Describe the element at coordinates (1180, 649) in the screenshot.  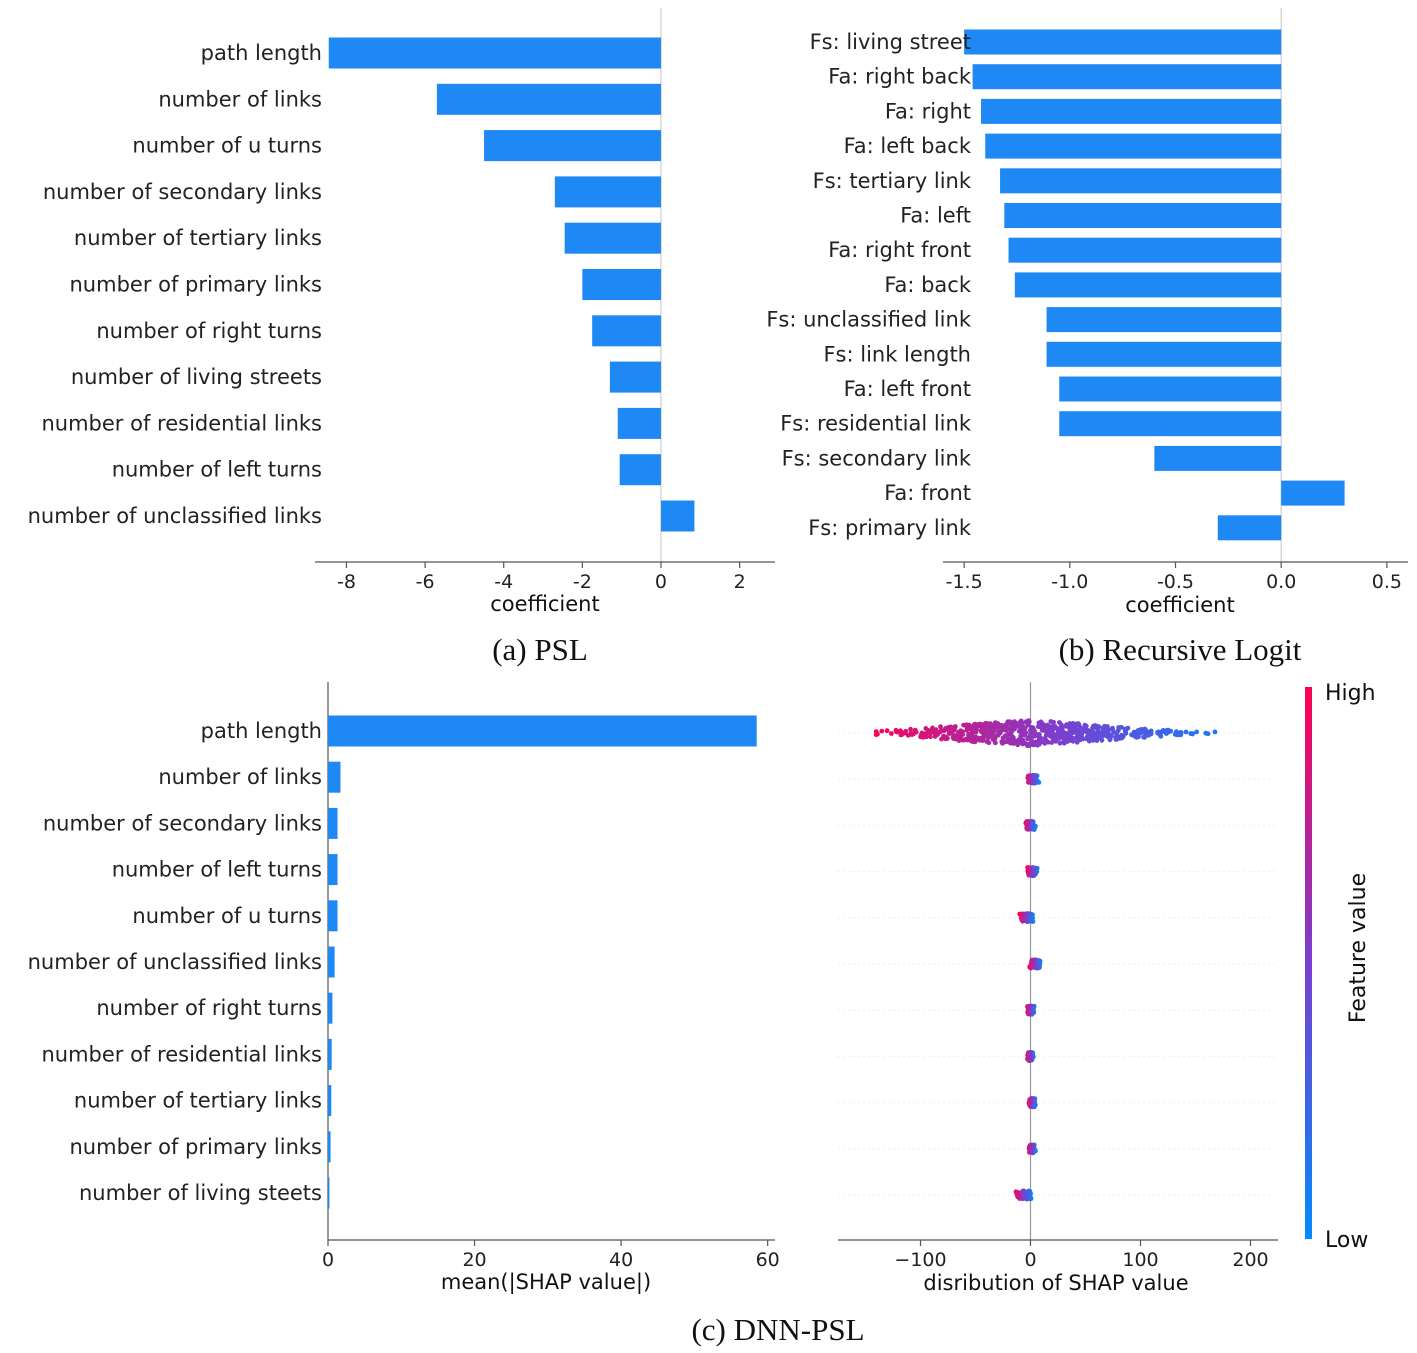
I see `rl-caption: (b) Recursive Logit` at that location.